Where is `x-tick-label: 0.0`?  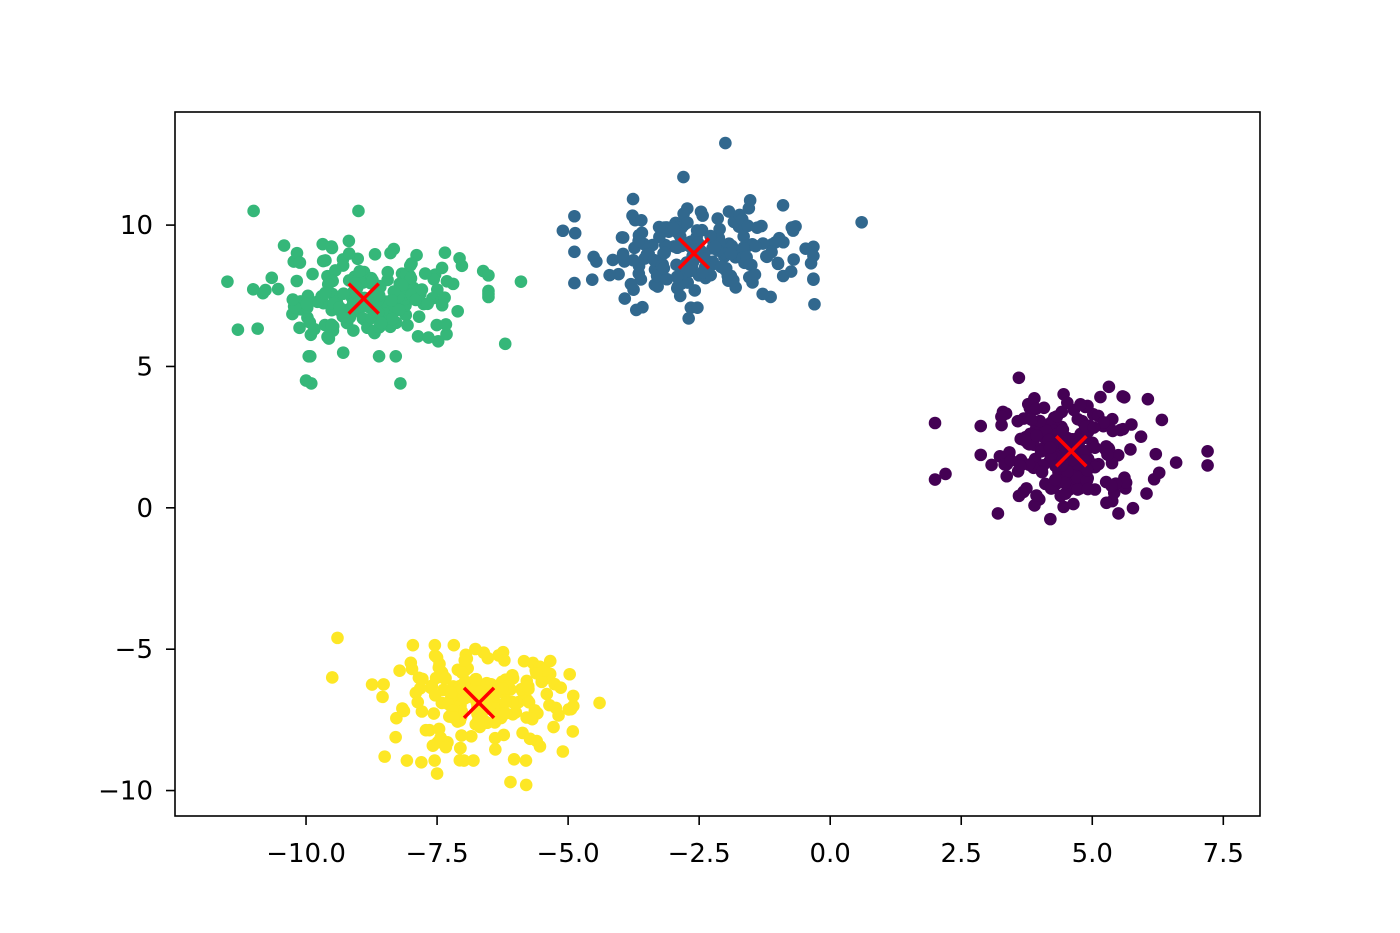 x-tick-label: 0.0 is located at coordinates (830, 854).